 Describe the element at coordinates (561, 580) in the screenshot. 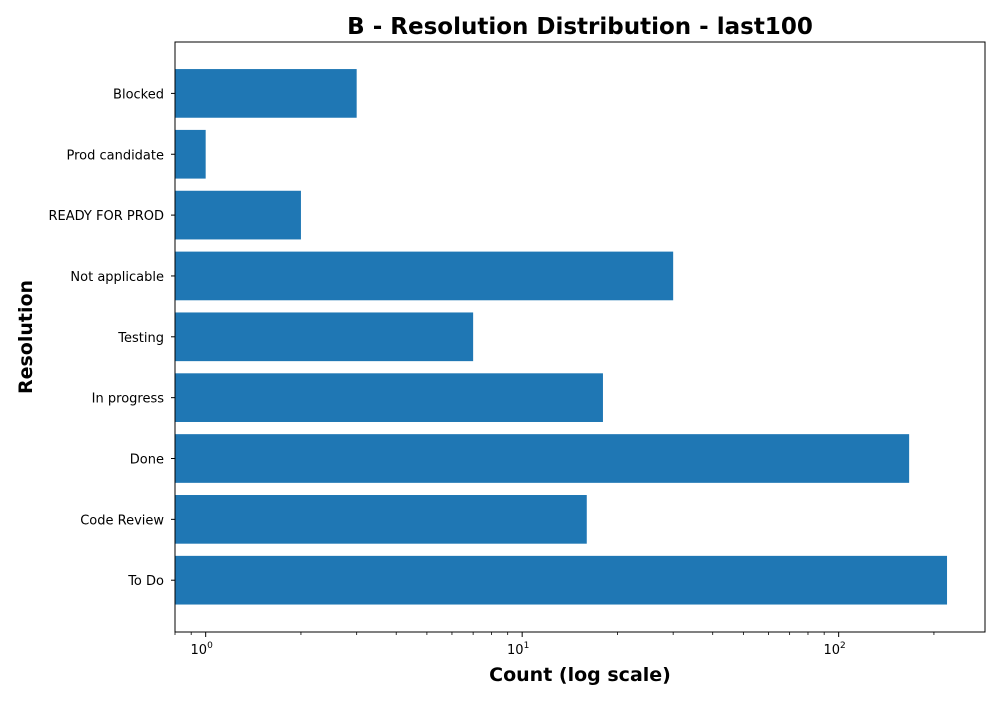

I see `bar-to-do` at that location.